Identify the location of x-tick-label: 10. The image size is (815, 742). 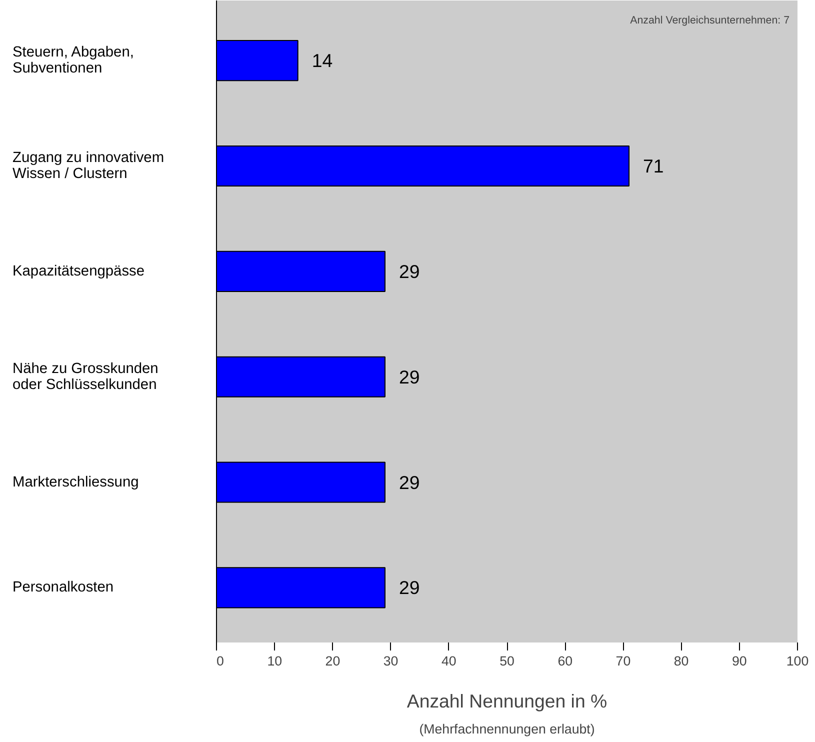
(274, 661).